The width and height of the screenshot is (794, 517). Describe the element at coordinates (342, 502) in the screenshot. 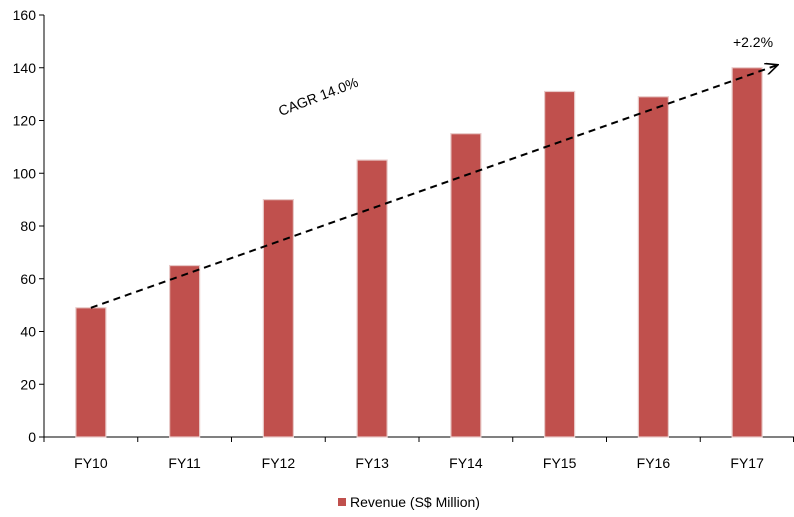

I see `legend-swatch` at that location.